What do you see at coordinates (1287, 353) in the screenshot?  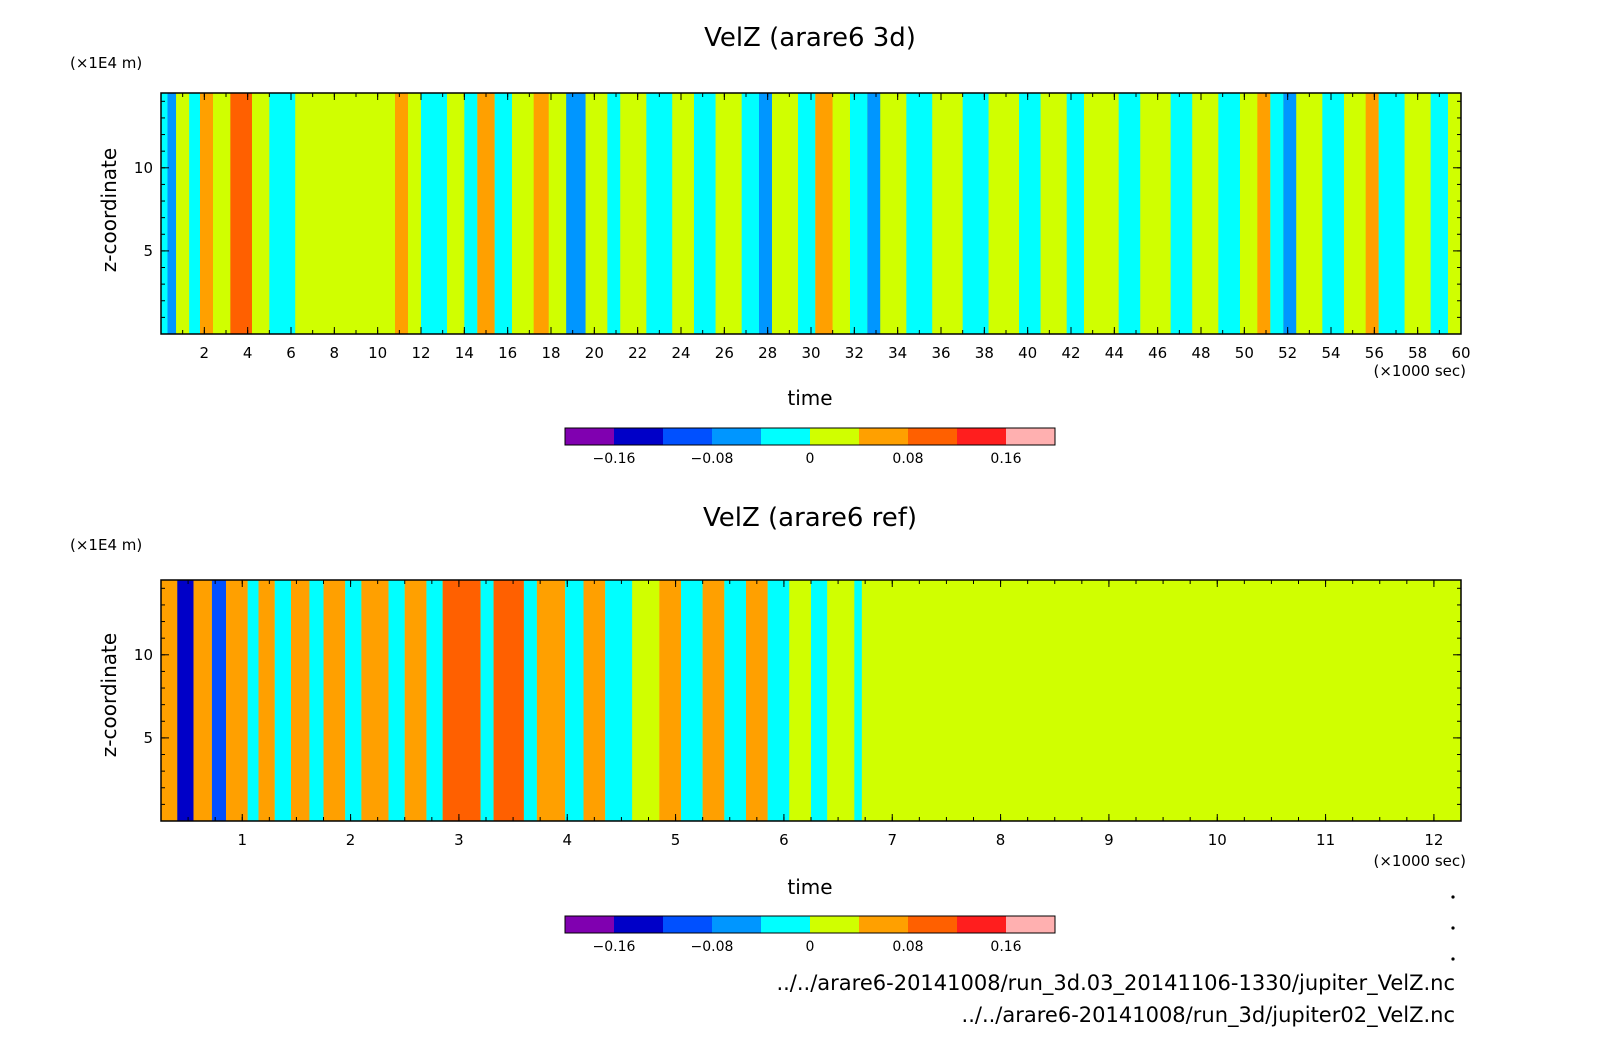 I see `x-tick-label: 52` at bounding box center [1287, 353].